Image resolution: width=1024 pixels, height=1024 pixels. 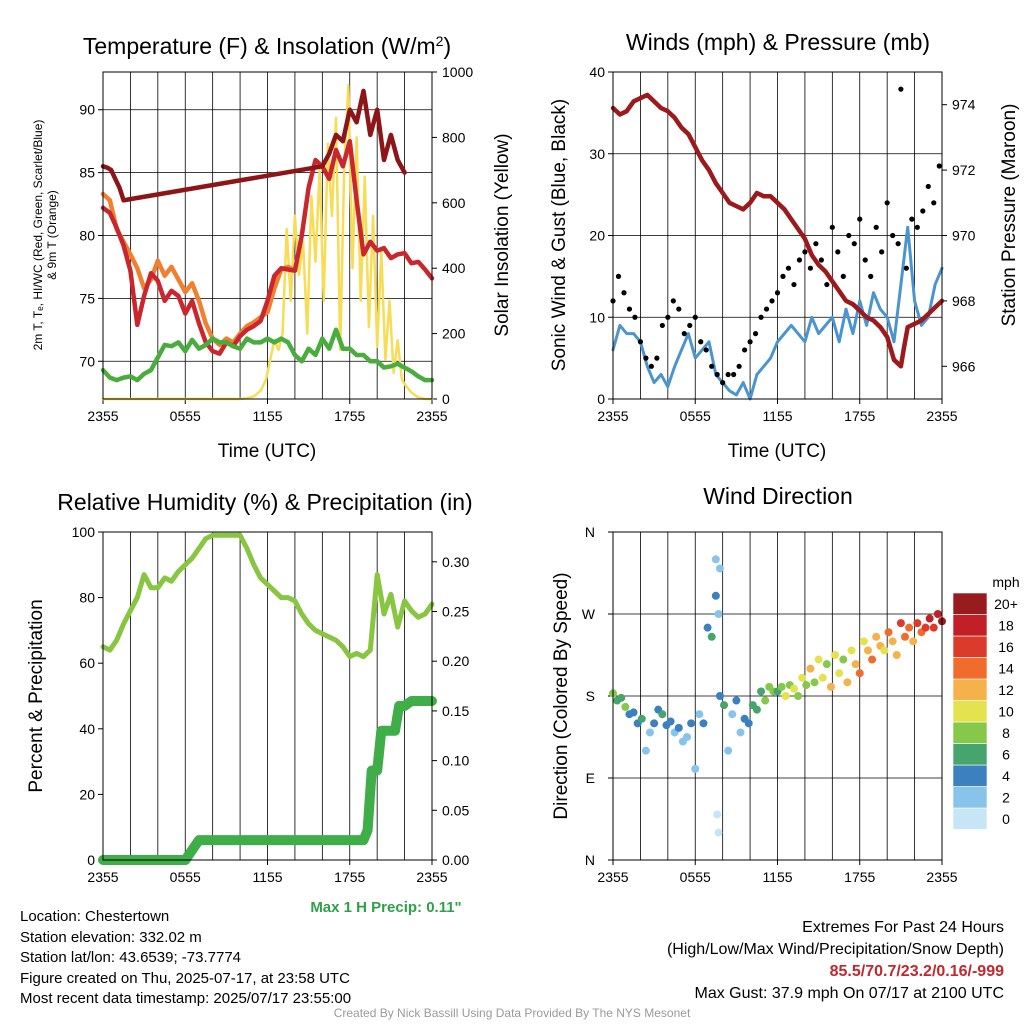 I want to click on max-precip-label: Max 1 H Precip: 0.11", so click(x=385, y=907).